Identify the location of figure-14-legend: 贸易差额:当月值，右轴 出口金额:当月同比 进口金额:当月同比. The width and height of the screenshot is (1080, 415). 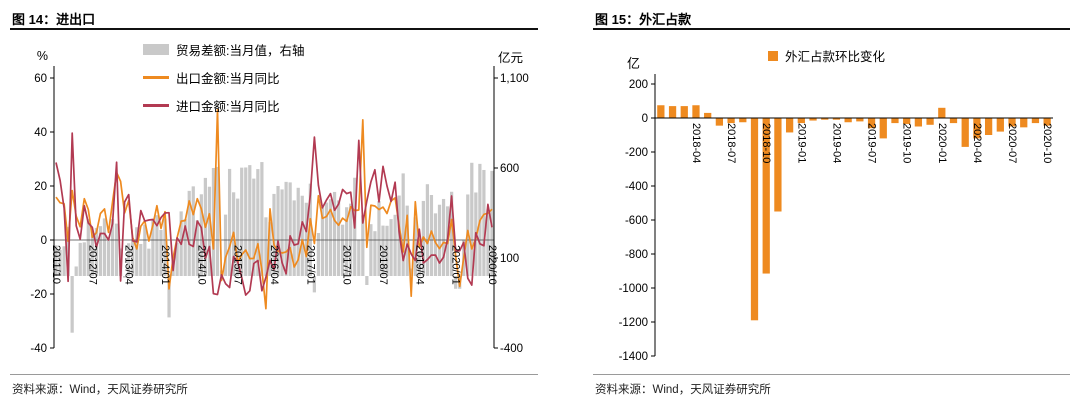
(223, 77).